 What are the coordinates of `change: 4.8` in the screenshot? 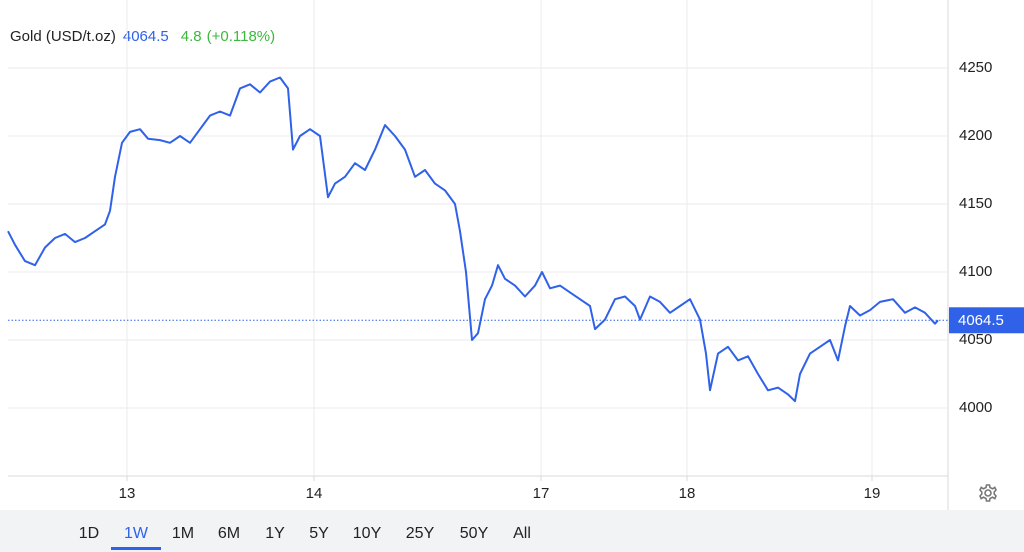 It's located at (191, 36).